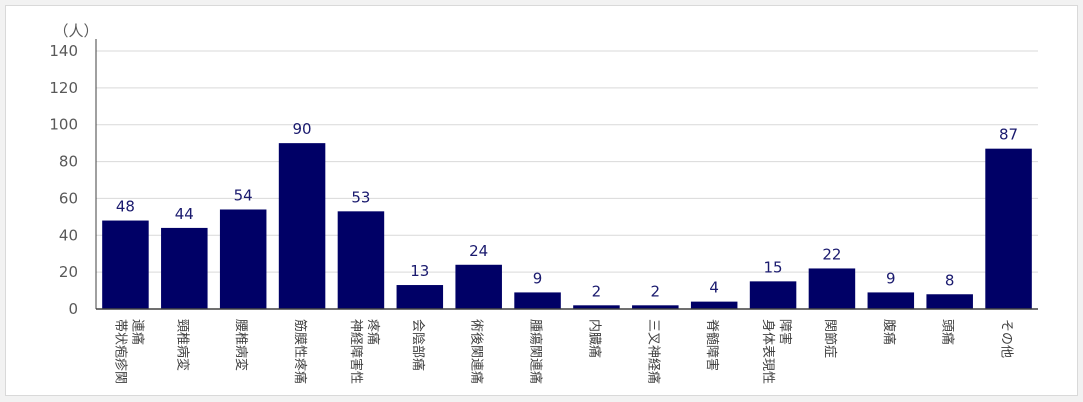  What do you see at coordinates (120, 351) in the screenshot?
I see `x-tick-label: 帯状疱疹関` at bounding box center [120, 351].